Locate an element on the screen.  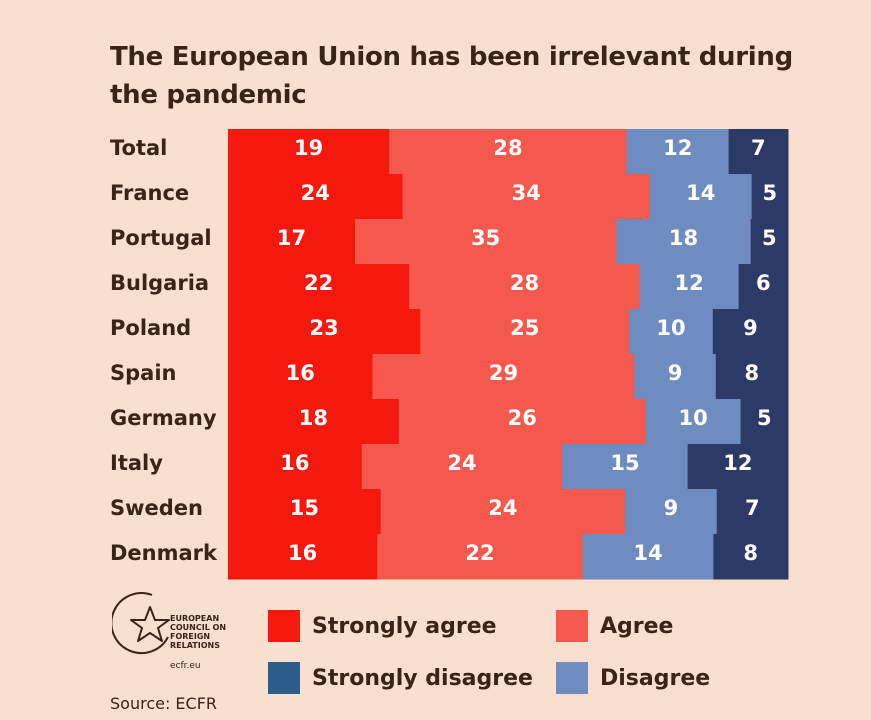
bar-germany-strongly-disagree is located at coordinates (764, 422).